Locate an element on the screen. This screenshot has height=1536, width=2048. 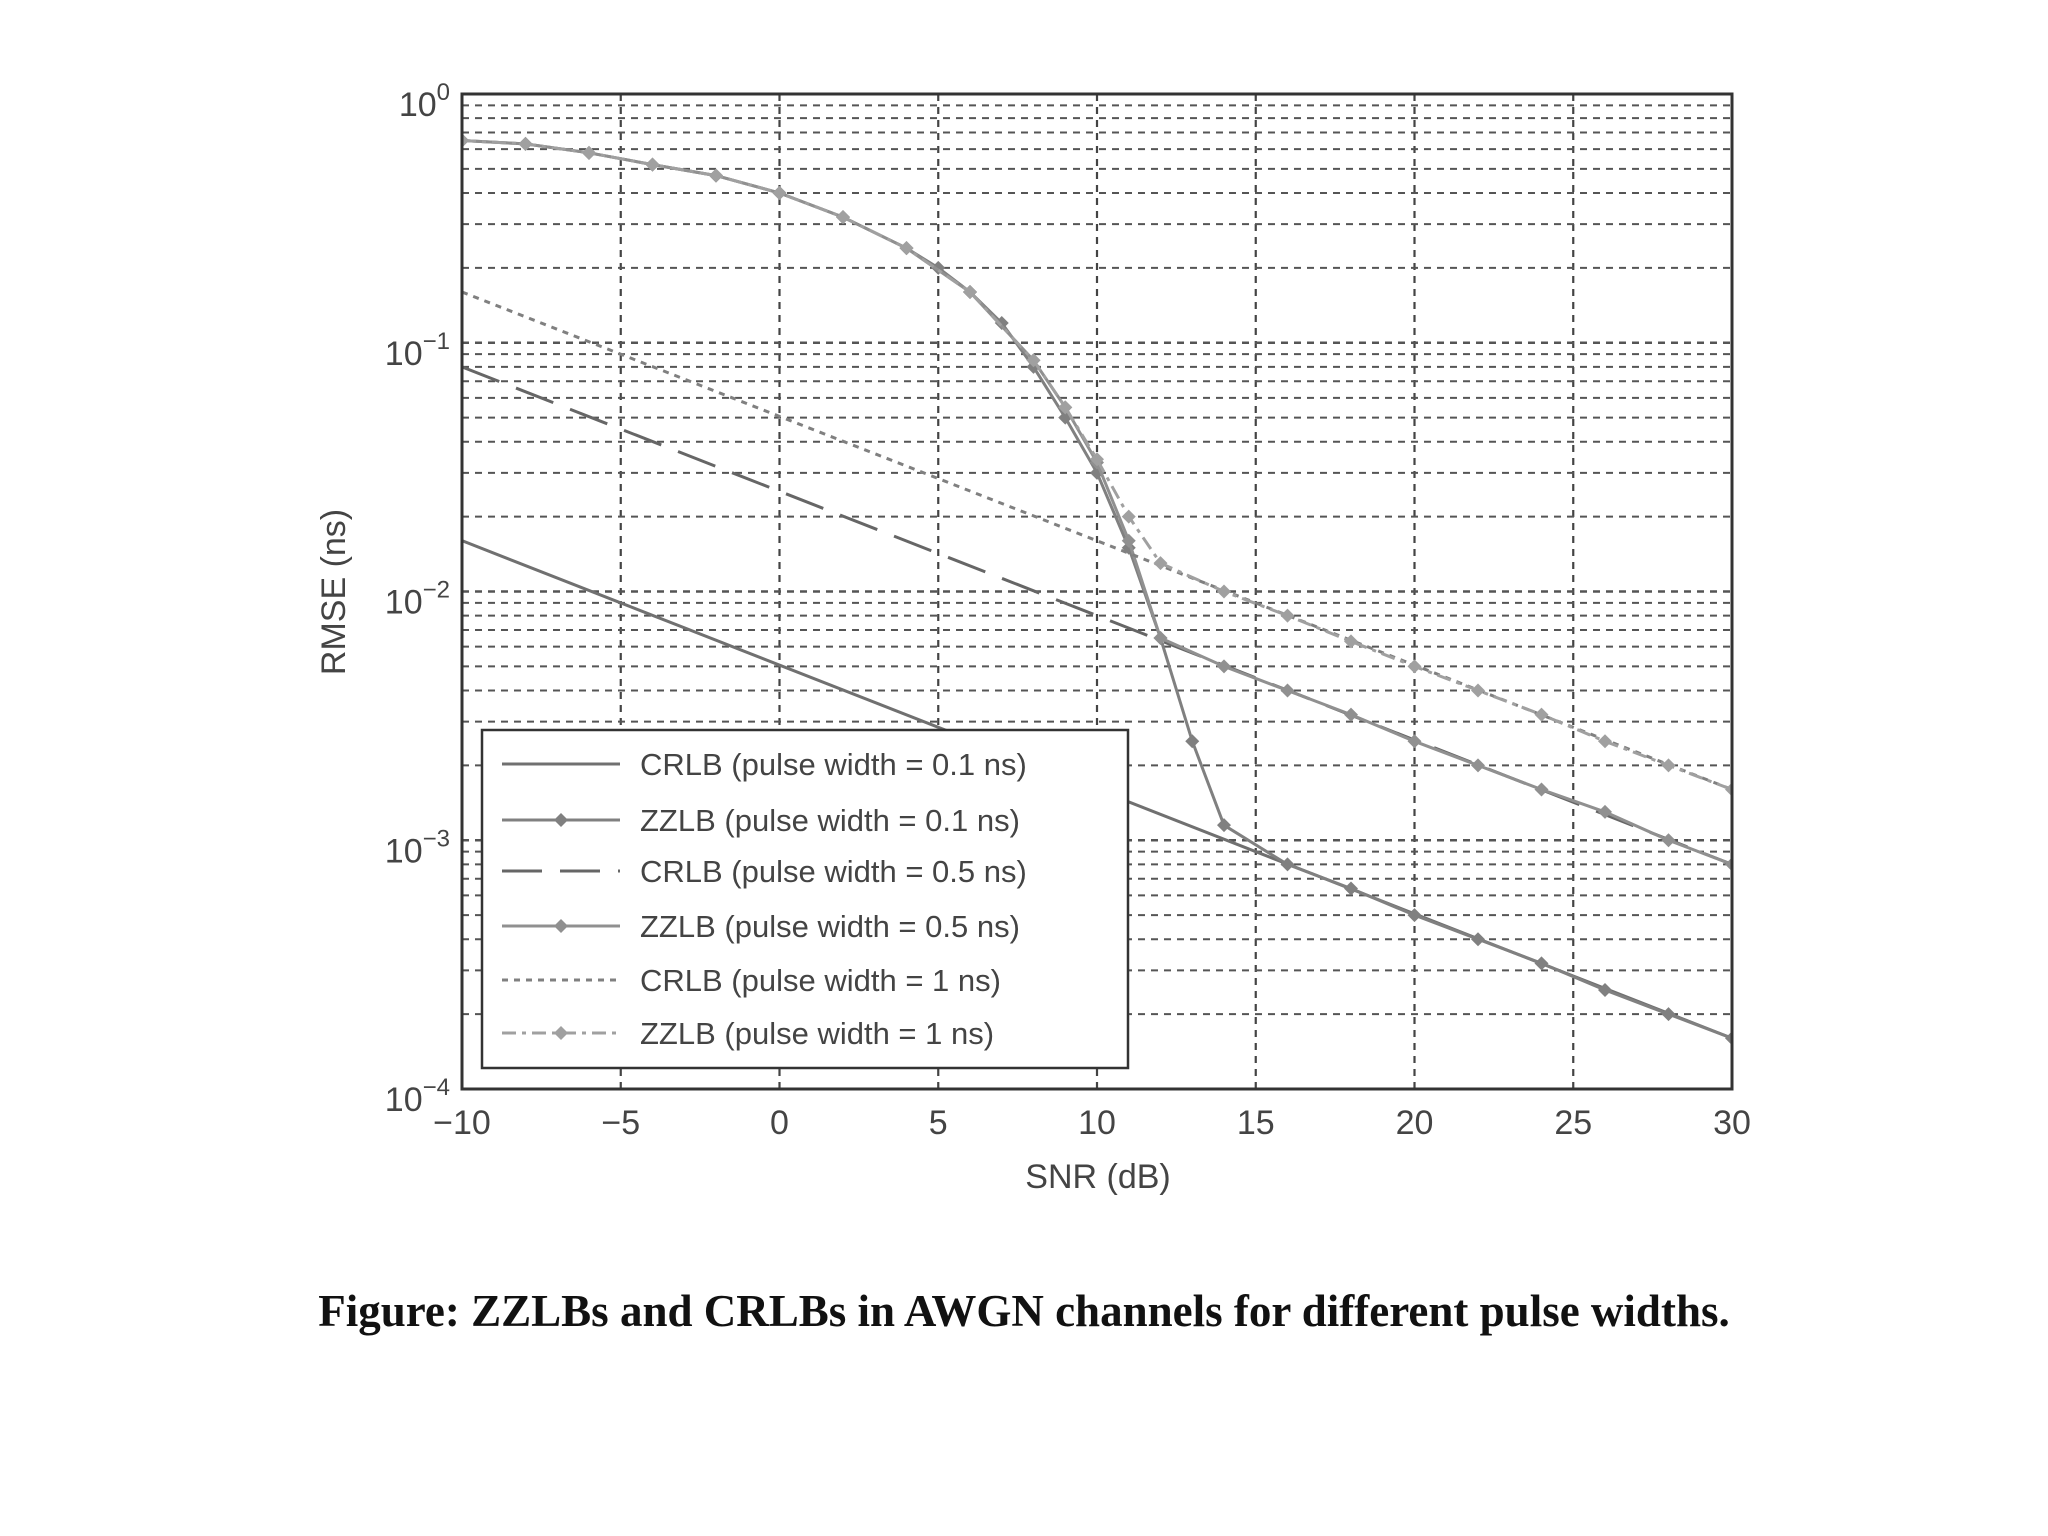
x-tick-label: 5 is located at coordinates (938, 1123).